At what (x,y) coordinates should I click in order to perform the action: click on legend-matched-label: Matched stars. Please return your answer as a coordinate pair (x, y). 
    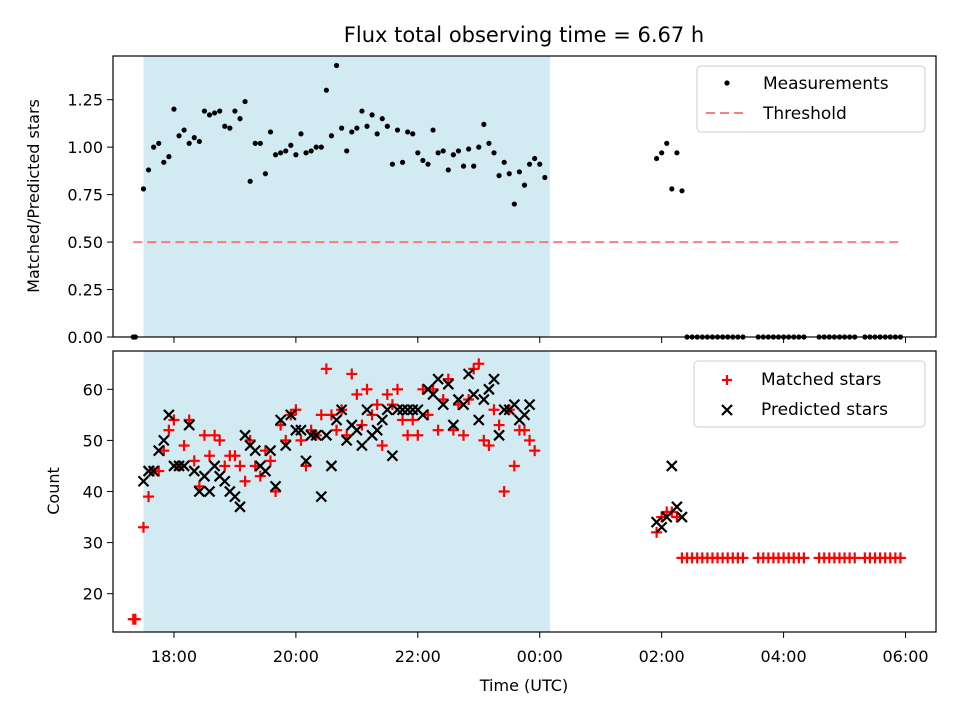
    Looking at the image, I should click on (821, 380).